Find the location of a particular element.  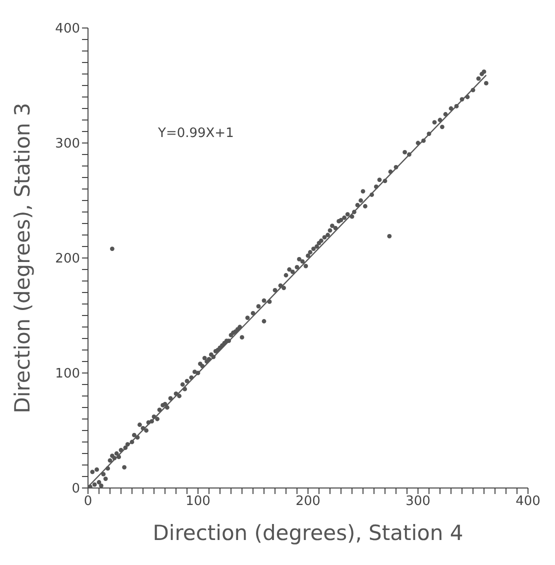

y-axis-title: Direction (degrees), Station 3 is located at coordinates (22, 258).